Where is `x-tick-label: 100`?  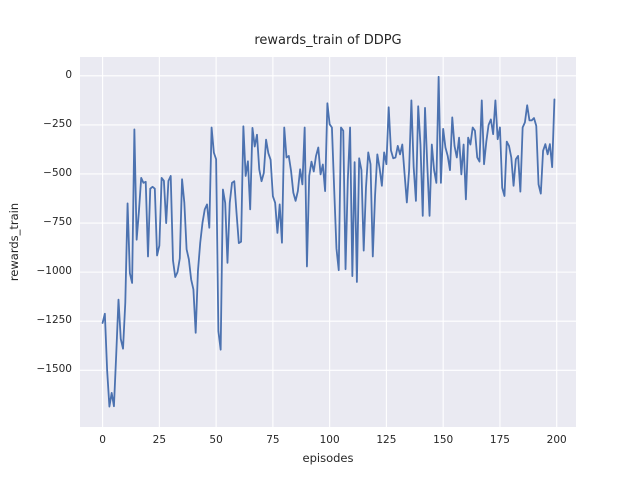
x-tick-label: 100 is located at coordinates (329, 440).